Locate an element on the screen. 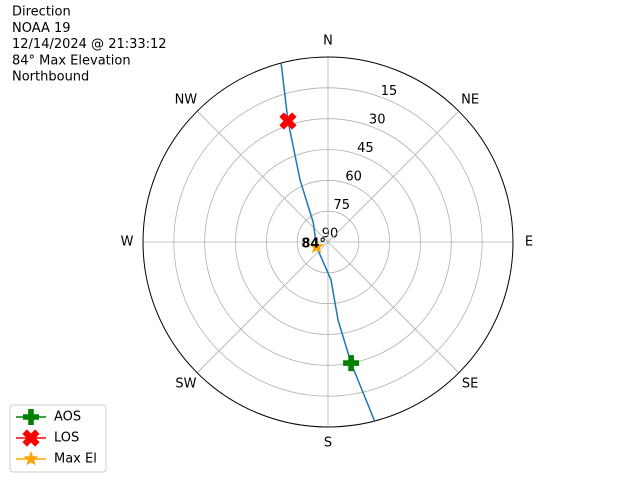  direction-label: NW is located at coordinates (186, 99).